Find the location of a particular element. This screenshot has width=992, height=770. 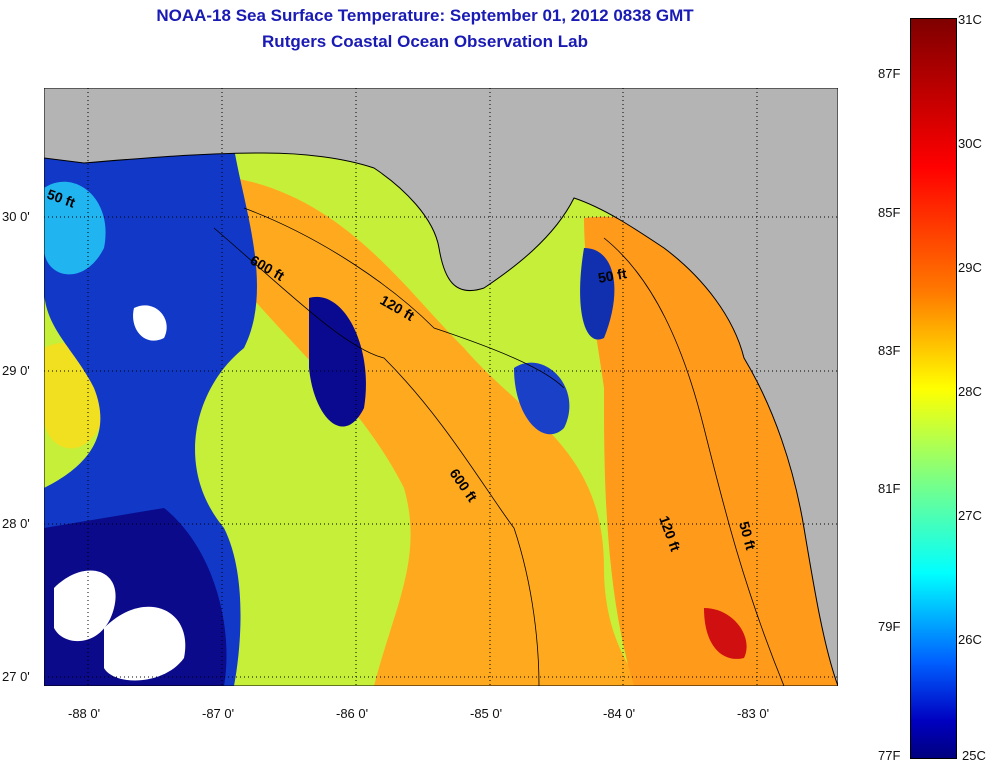

lon-tick-label: -86 0' is located at coordinates (352, 713).